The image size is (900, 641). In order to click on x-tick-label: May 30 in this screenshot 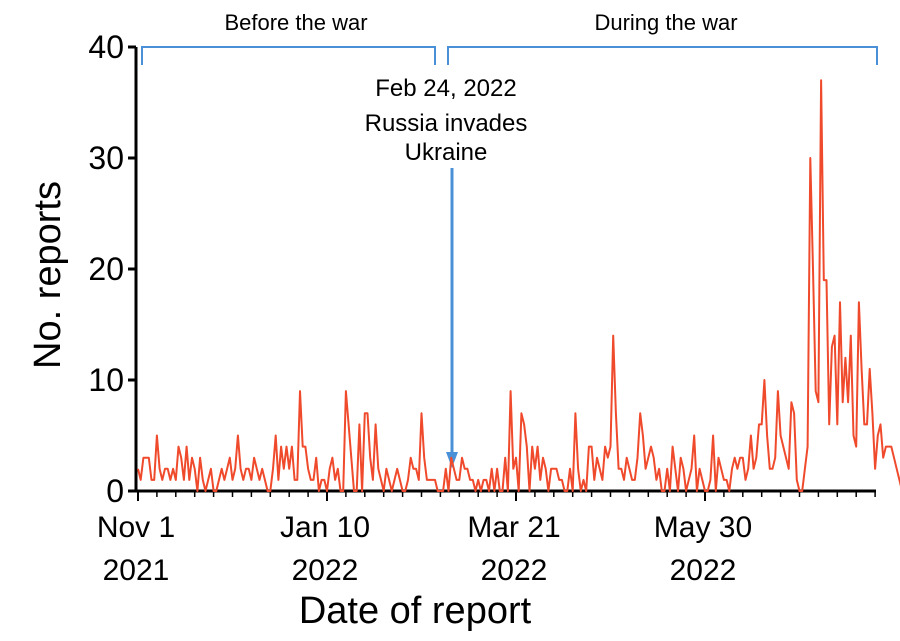, I will do `click(703, 527)`.